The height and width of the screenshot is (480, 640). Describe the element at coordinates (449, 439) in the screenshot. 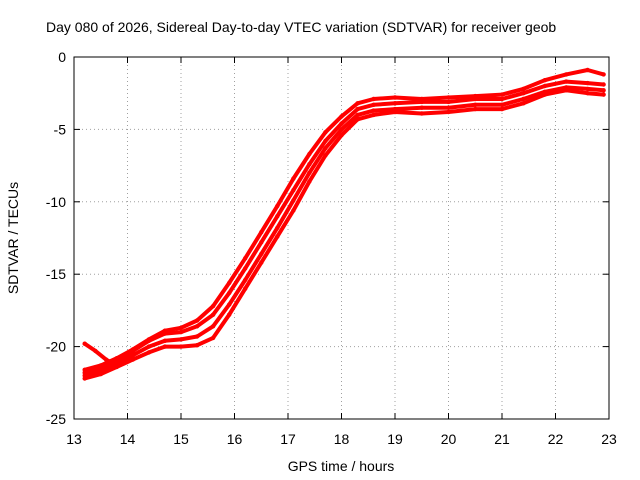

I see `x-tick-label: 20` at that location.